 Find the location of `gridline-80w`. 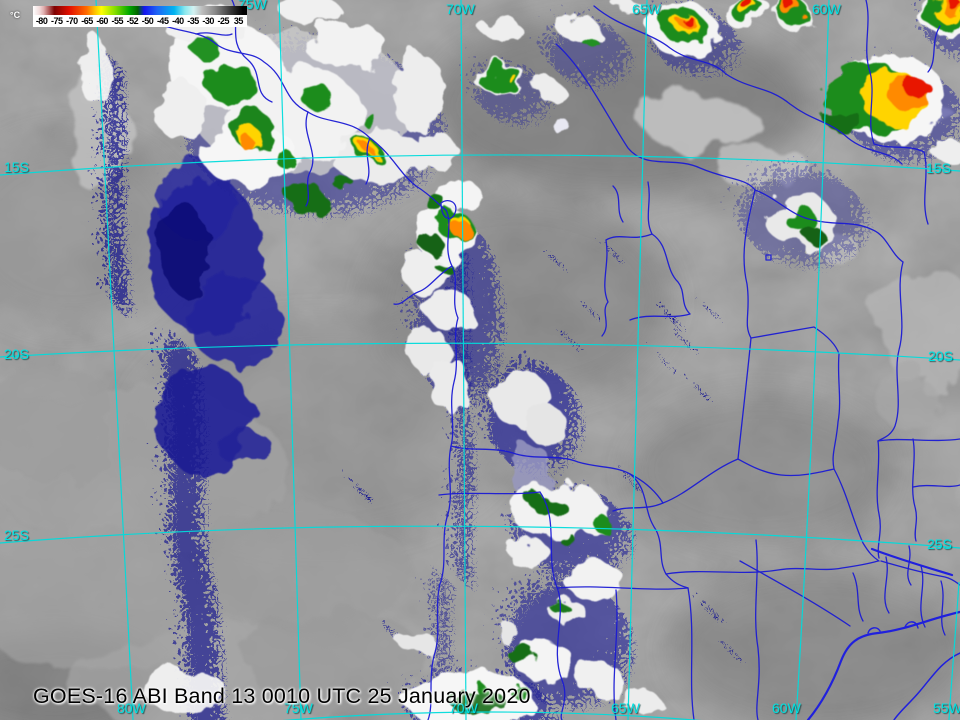

gridline-80w is located at coordinates (114, 360).